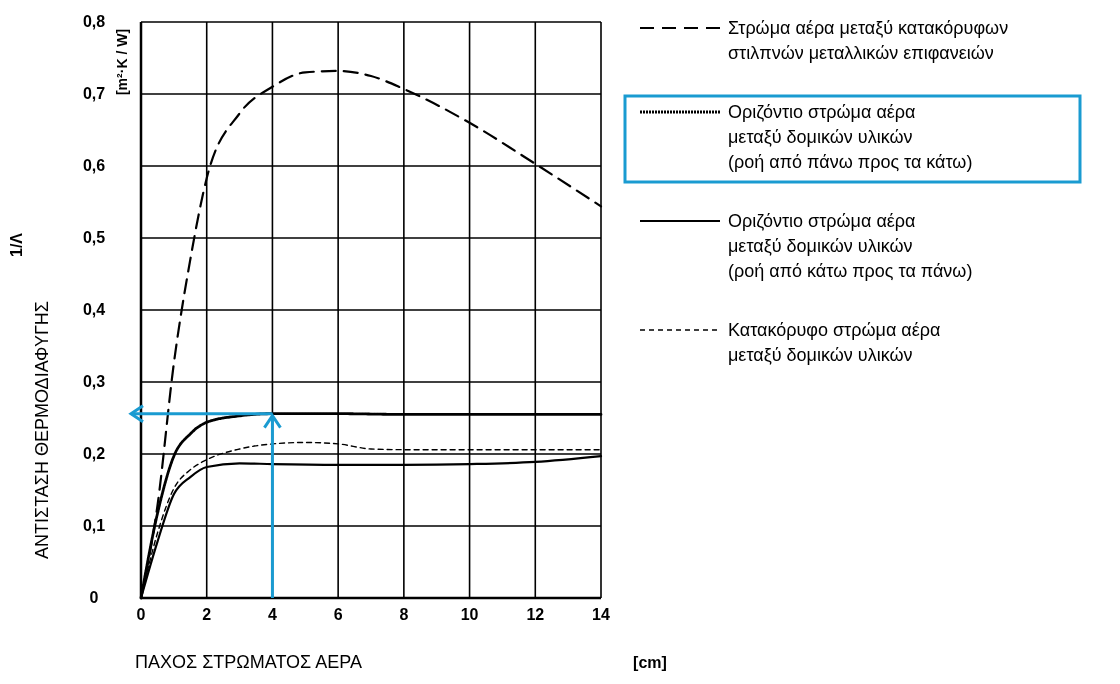 The width and height of the screenshot is (1120, 684). What do you see at coordinates (94, 93) in the screenshot?
I see `y-tick-label: 0,7` at bounding box center [94, 93].